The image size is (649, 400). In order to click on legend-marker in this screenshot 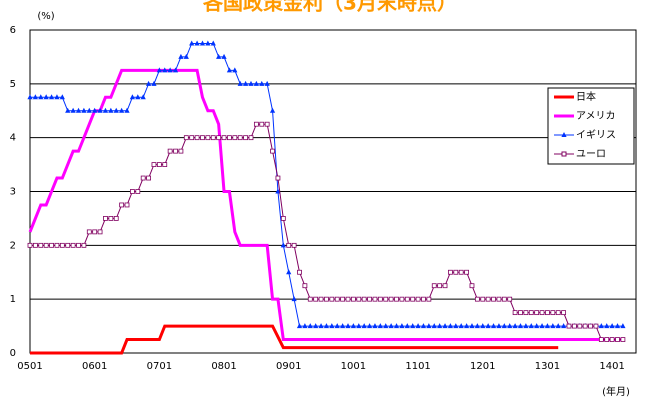, I will do `click(564, 154)`.